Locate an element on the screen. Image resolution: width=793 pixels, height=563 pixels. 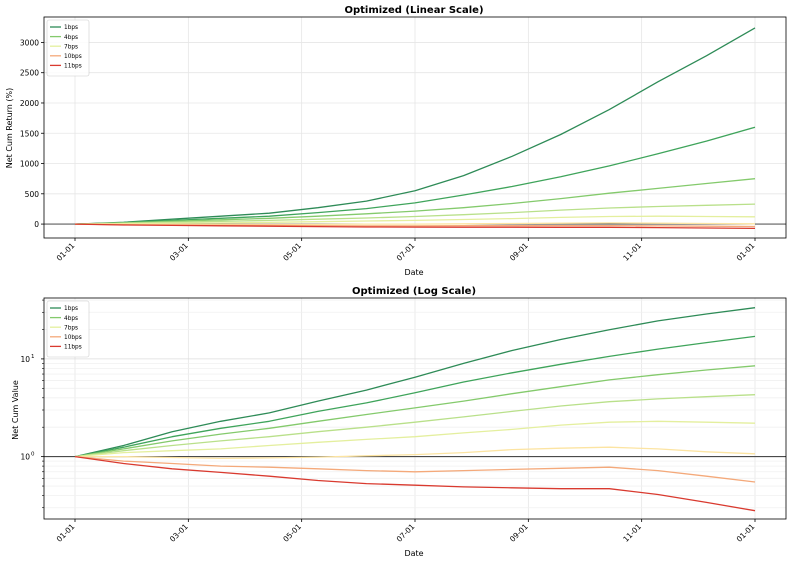
y-tick-label: 2500 is located at coordinates (29, 73).